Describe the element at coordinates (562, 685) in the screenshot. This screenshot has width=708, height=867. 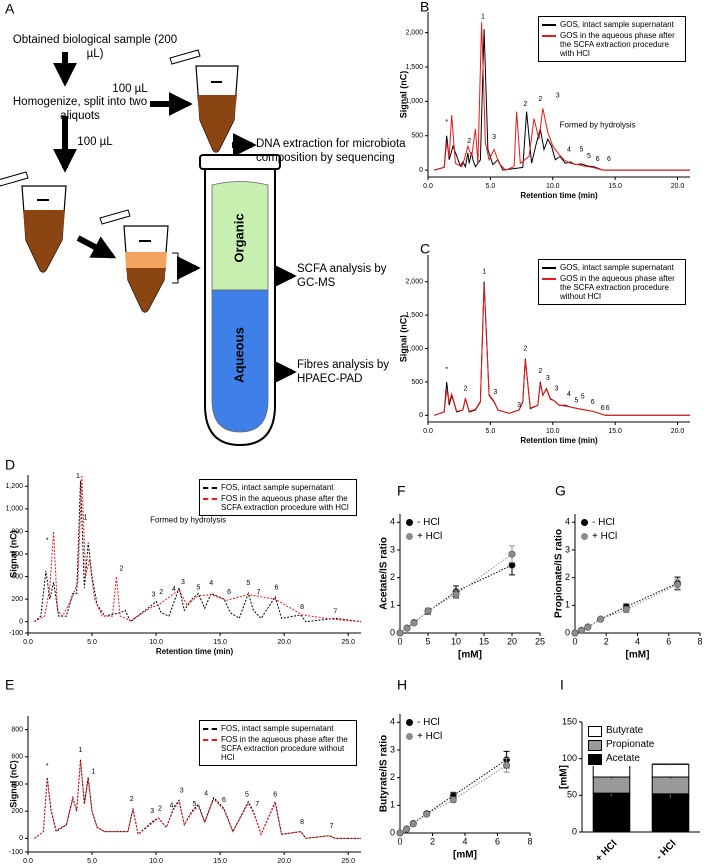
I see `panel-label: I` at that location.